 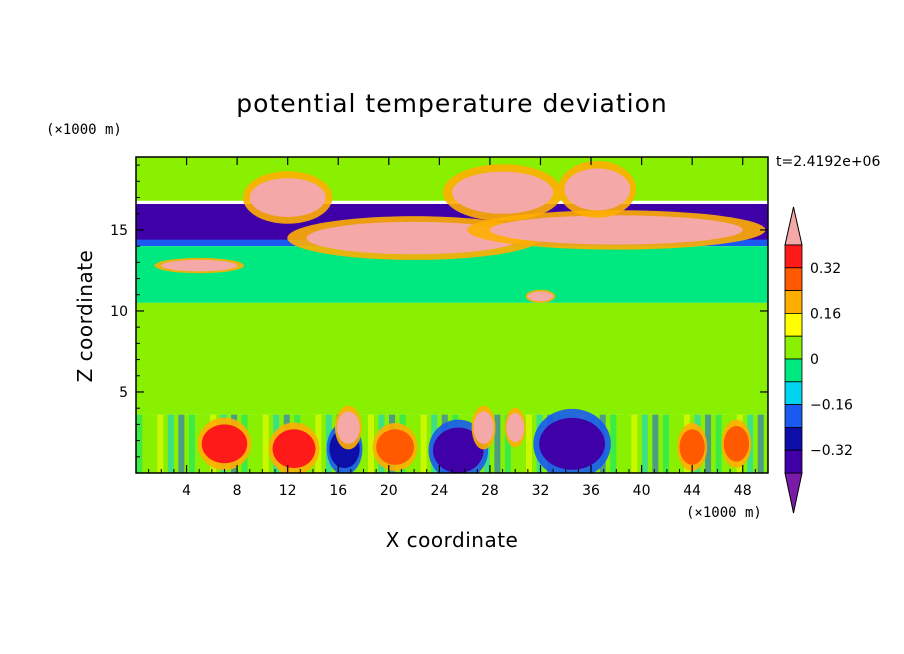 What do you see at coordinates (743, 491) in the screenshot?
I see `x-tick-label: 48` at bounding box center [743, 491].